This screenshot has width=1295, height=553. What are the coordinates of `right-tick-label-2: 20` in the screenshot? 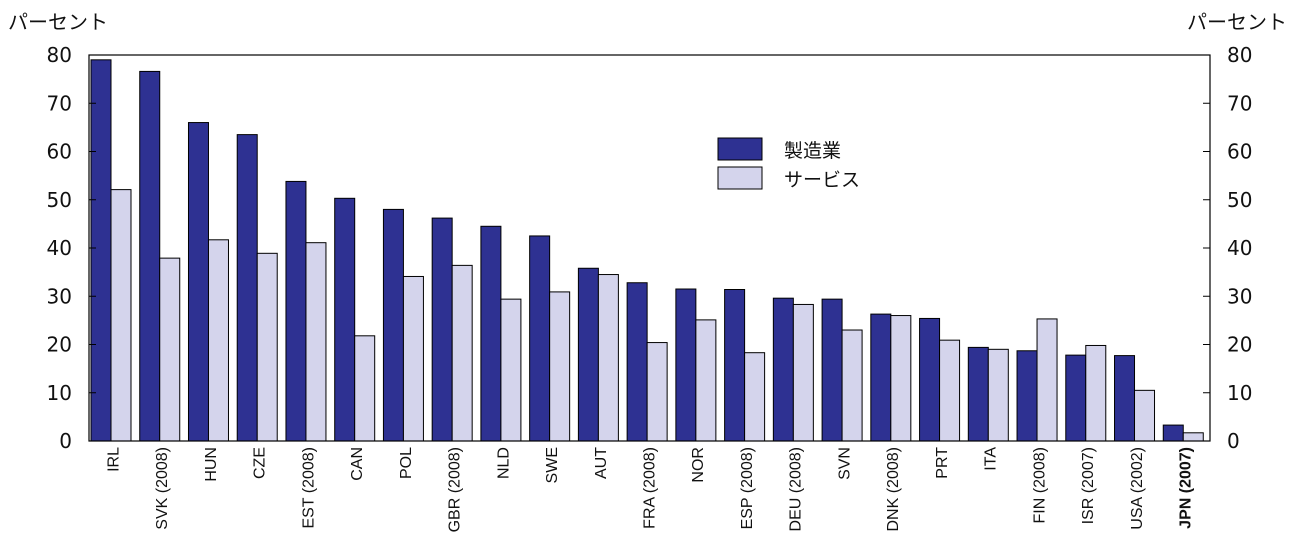 It's located at (1239, 345).